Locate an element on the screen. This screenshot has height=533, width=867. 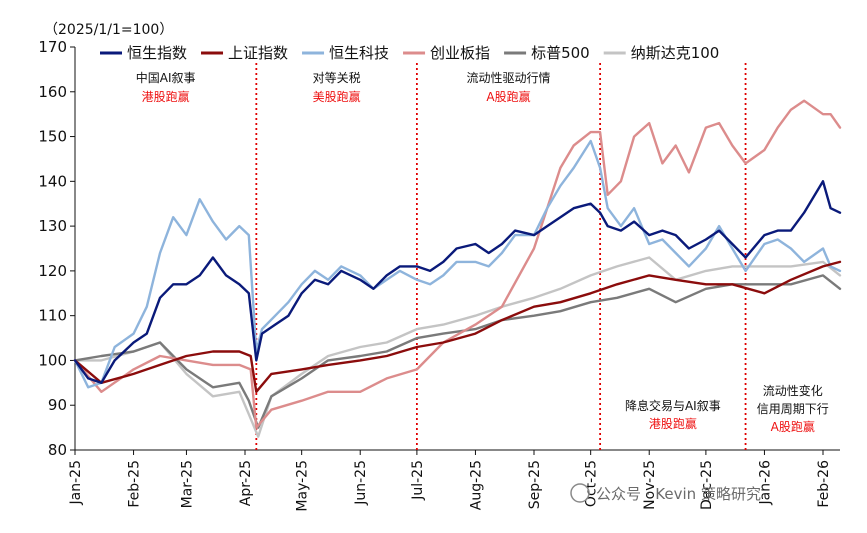
x-tick-label: May-25 is located at coordinates (303, 486).